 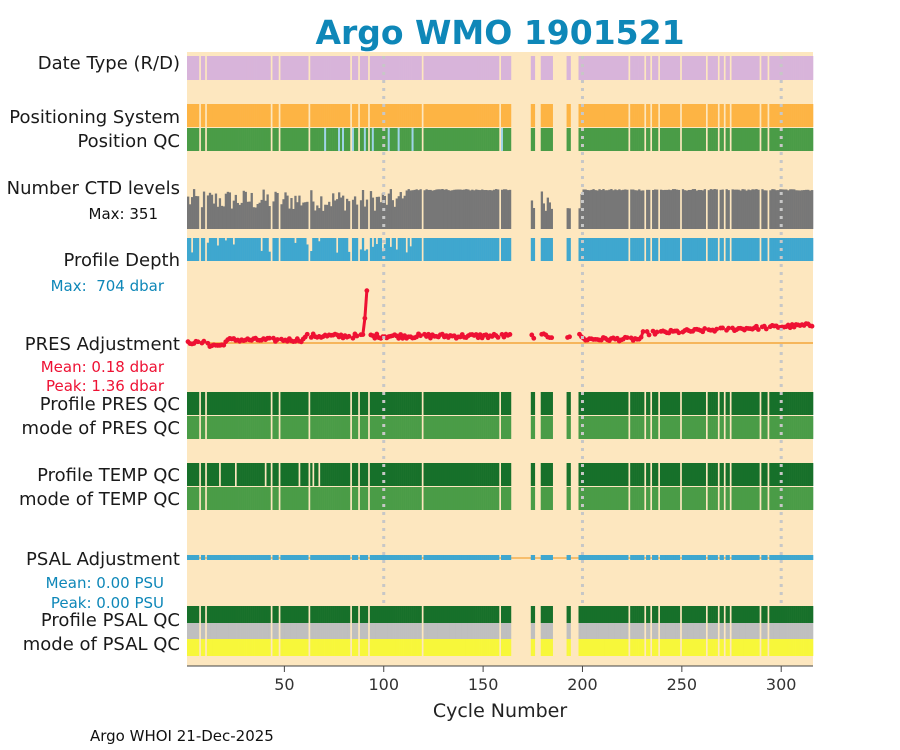 What do you see at coordinates (499, 32) in the screenshot?
I see `chart-title: Argo WMO 1901521` at bounding box center [499, 32].